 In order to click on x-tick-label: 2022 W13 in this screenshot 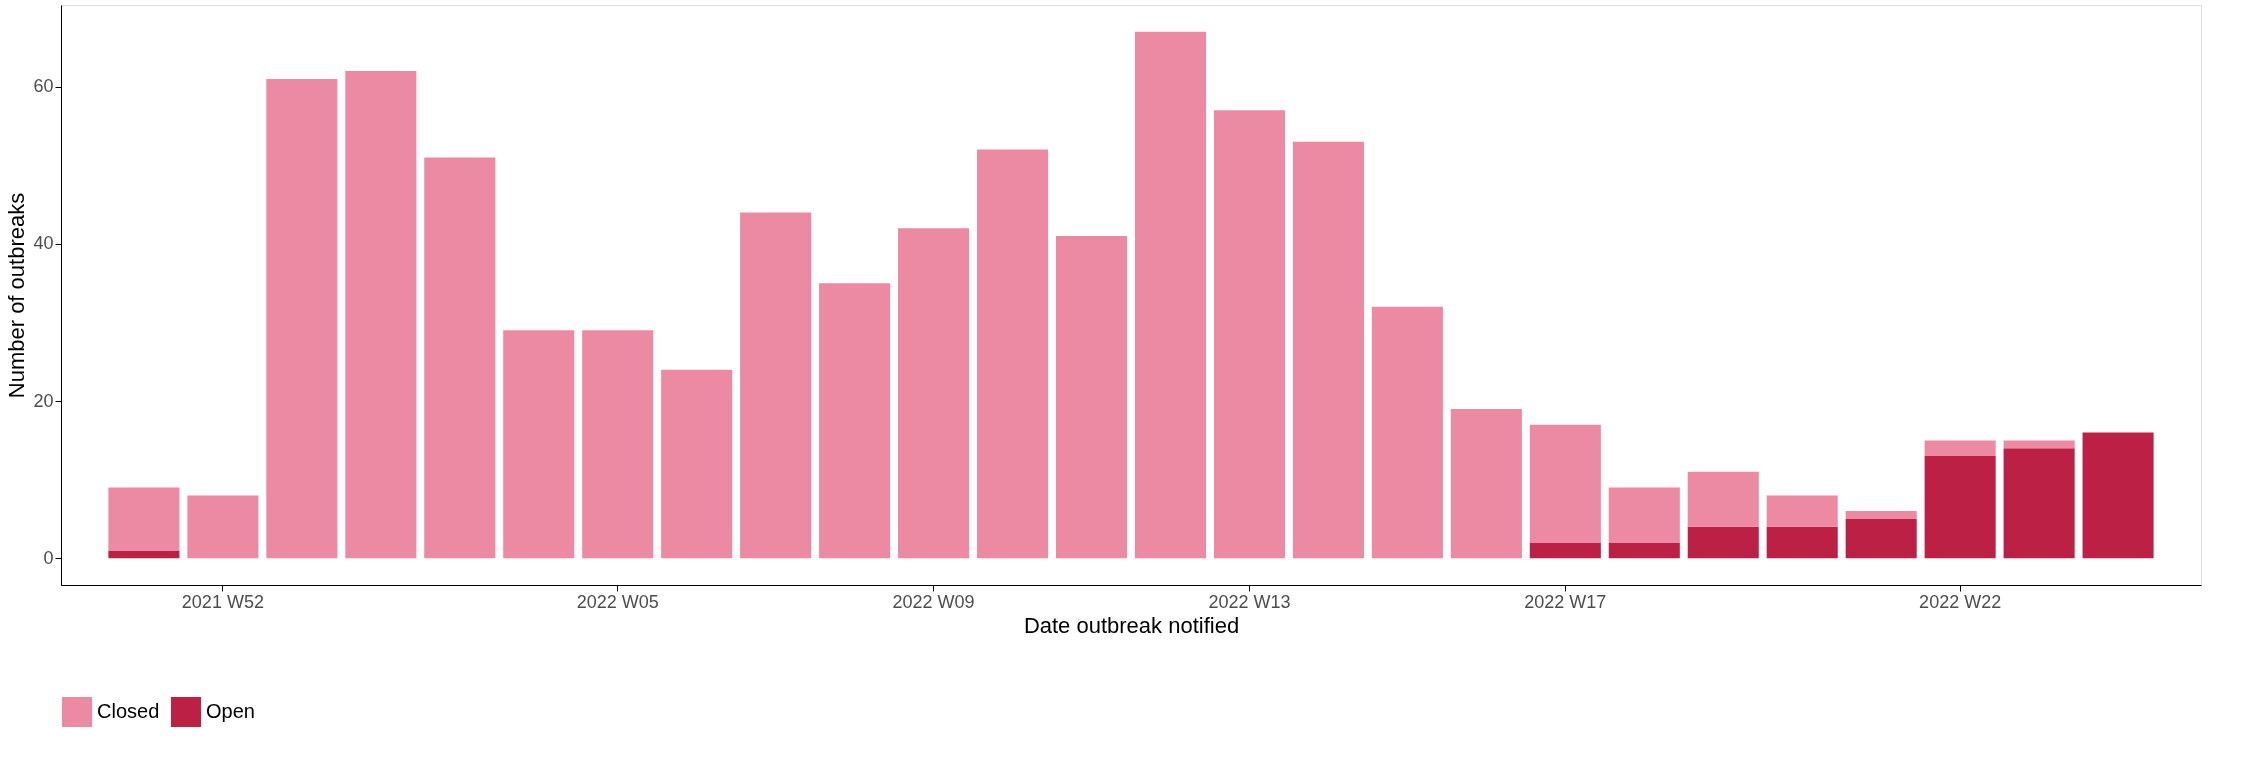, I will do `click(1249, 601)`.